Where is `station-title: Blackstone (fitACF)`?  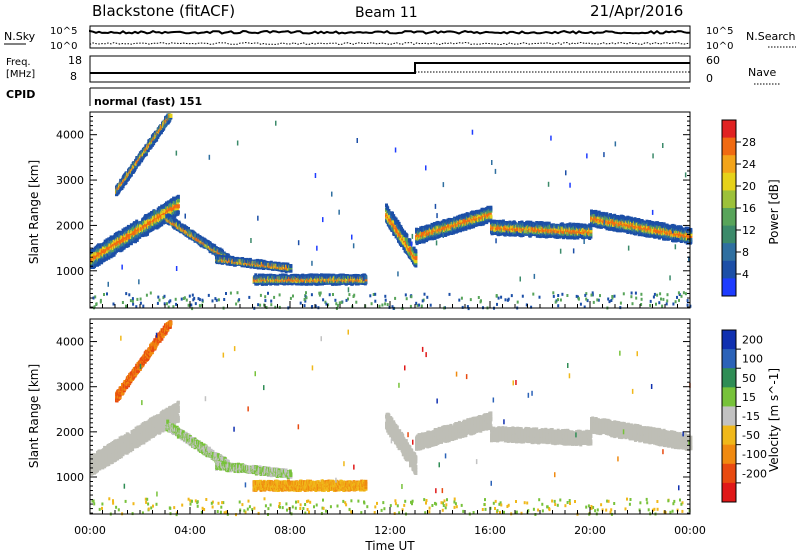
station-title: Blackstone (fitACF) is located at coordinates (163, 11).